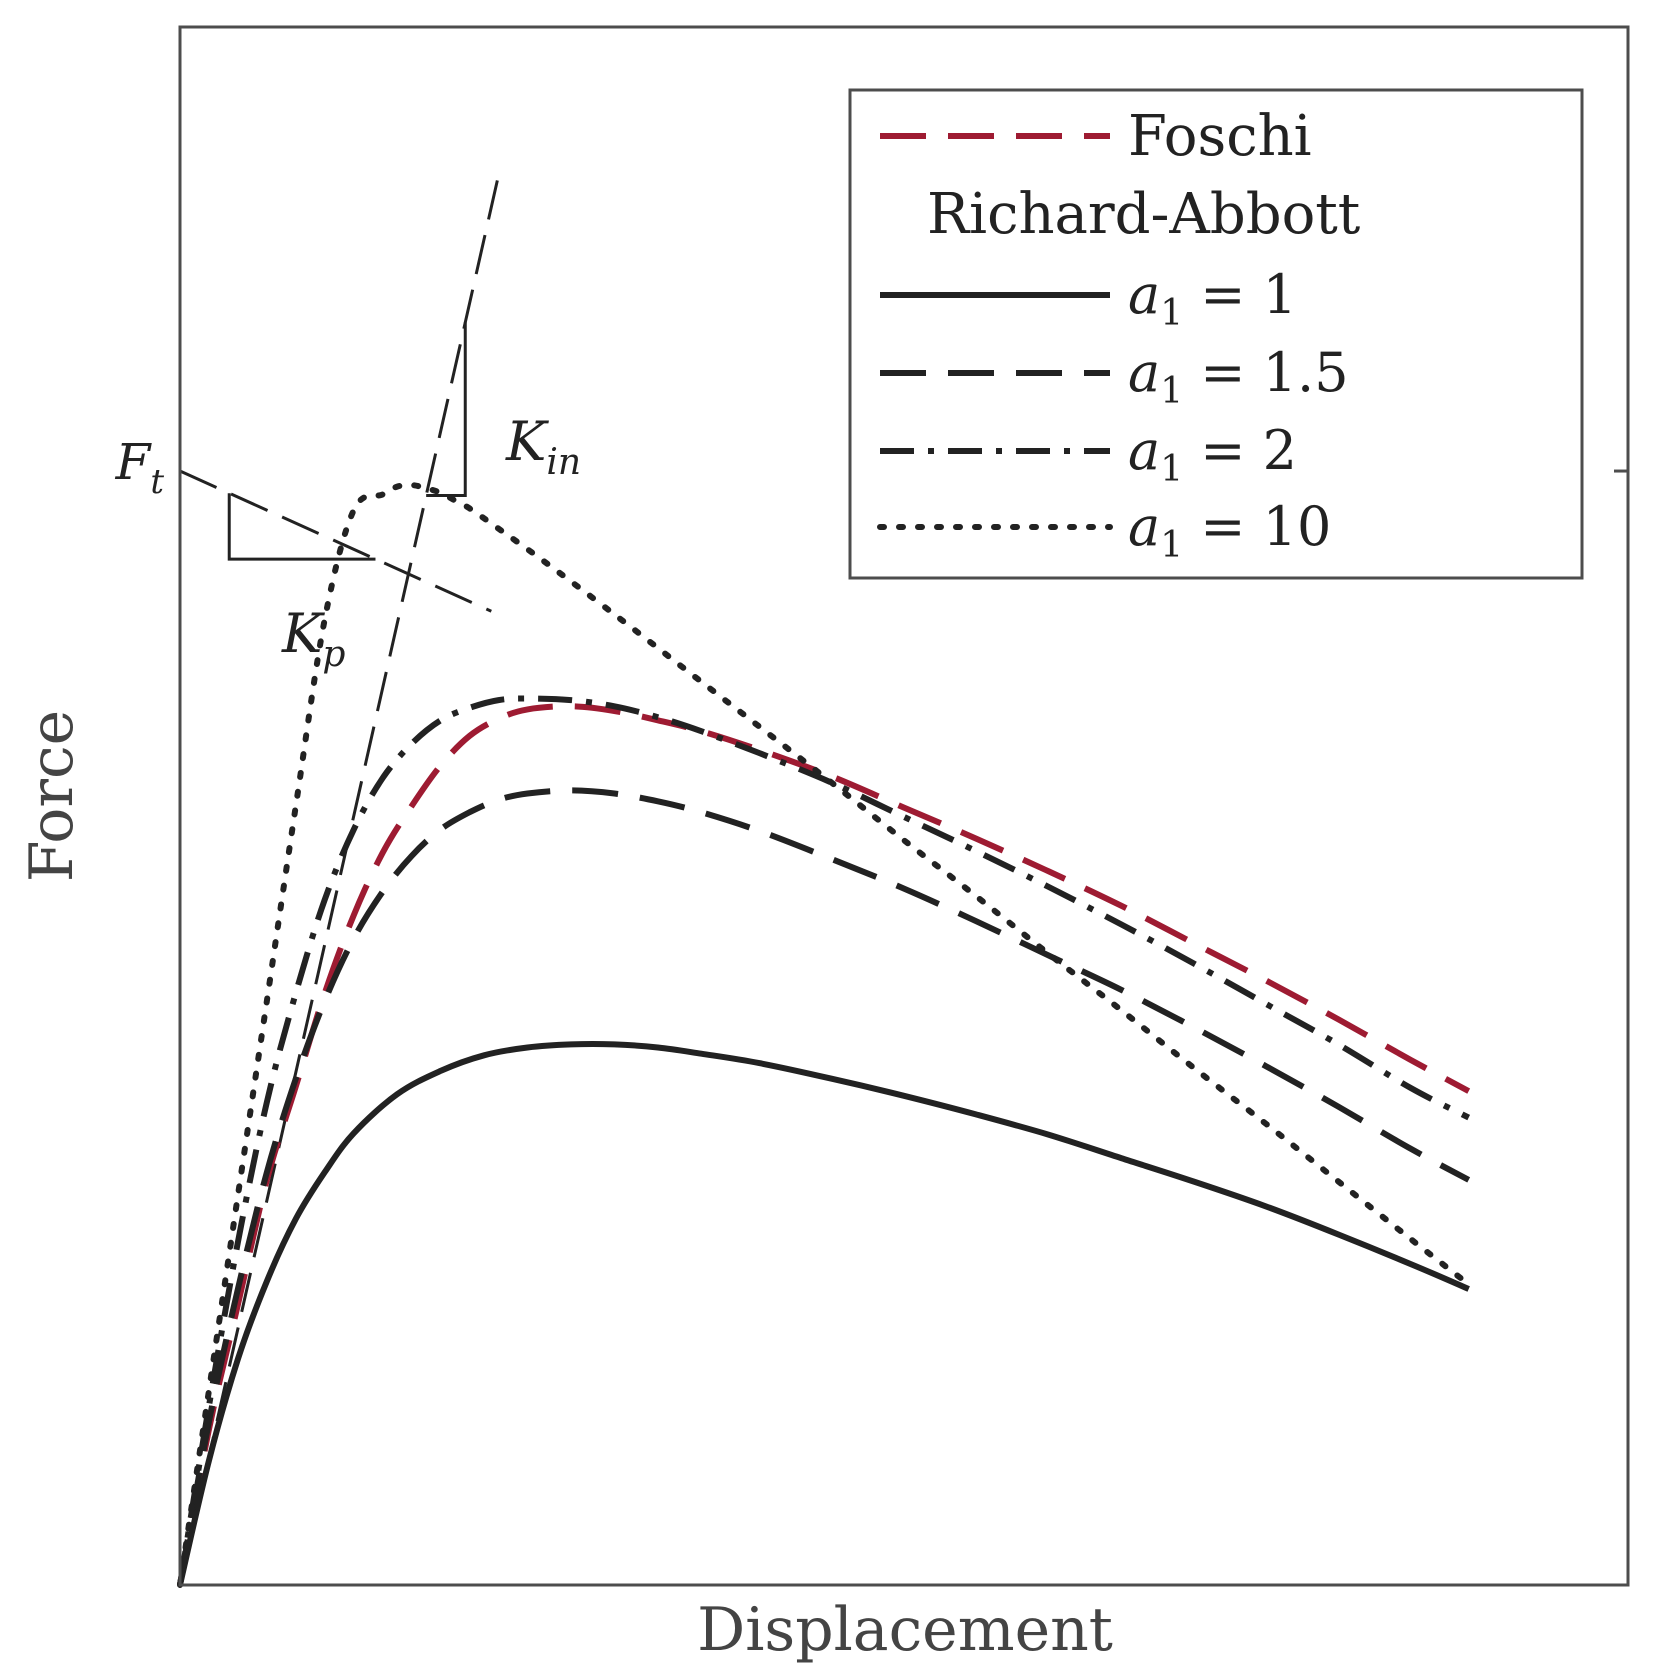 This screenshot has width=1664, height=1672. What do you see at coordinates (333, 654) in the screenshot?
I see `kp-label-sub: p` at bounding box center [333, 654].